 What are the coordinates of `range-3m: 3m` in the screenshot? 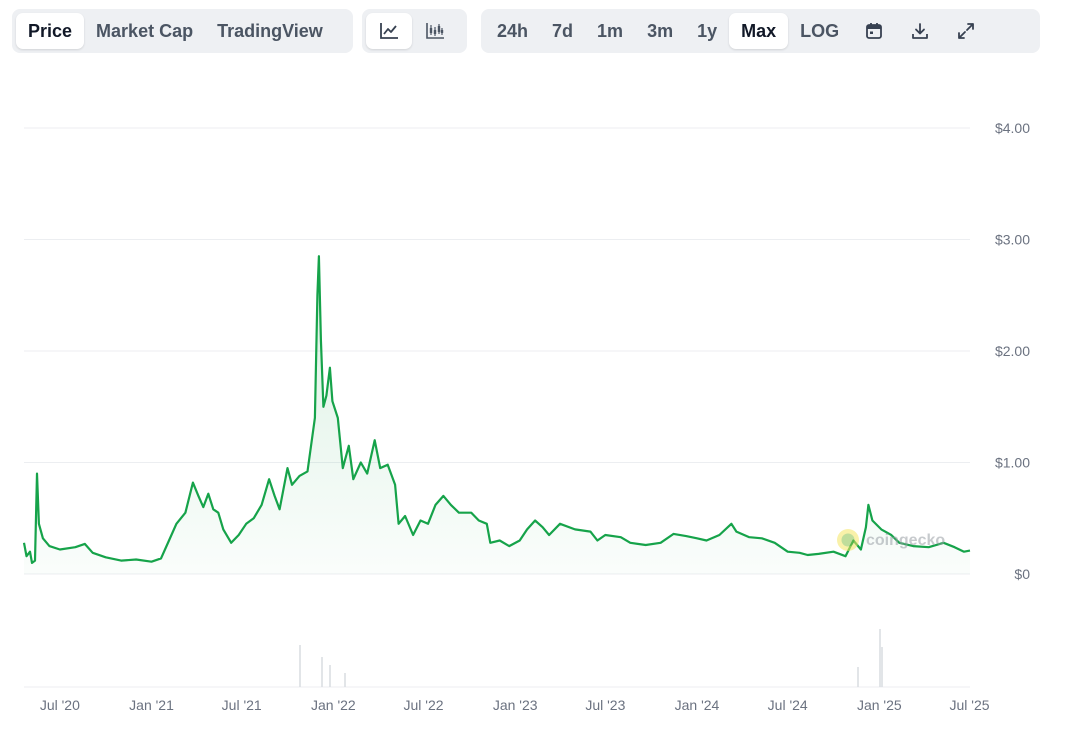 It's located at (660, 30).